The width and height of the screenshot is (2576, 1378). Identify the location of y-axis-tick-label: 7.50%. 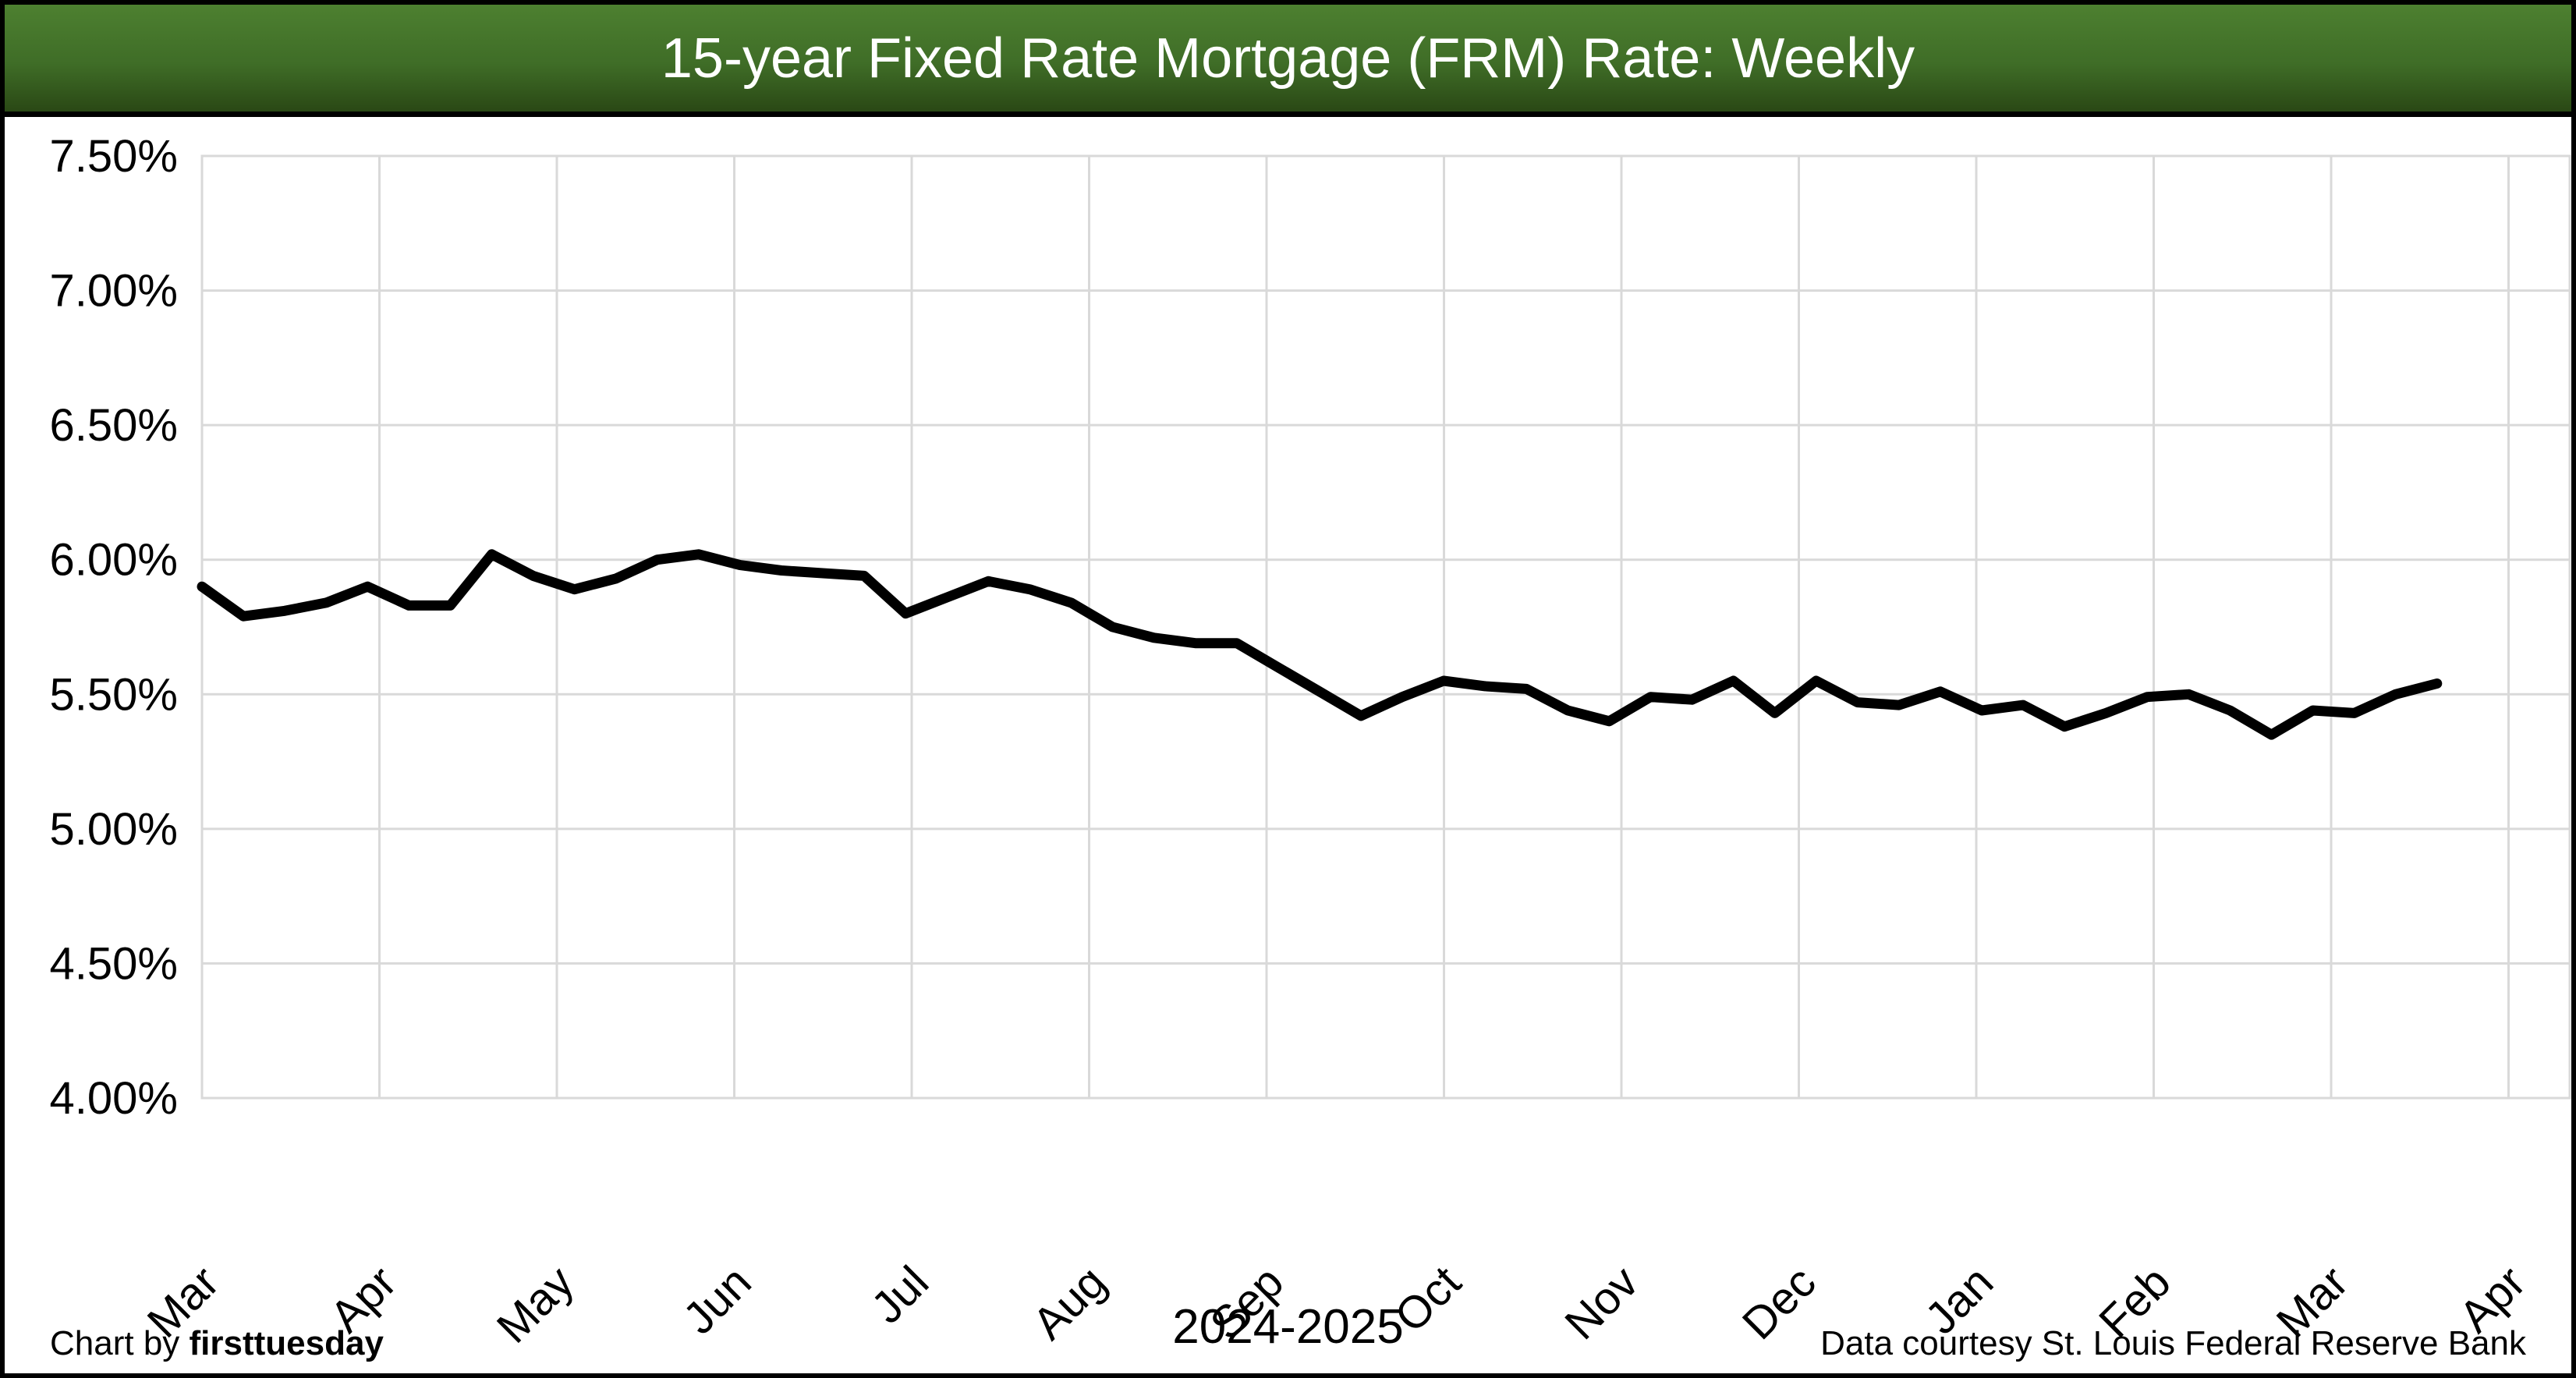
(114, 156).